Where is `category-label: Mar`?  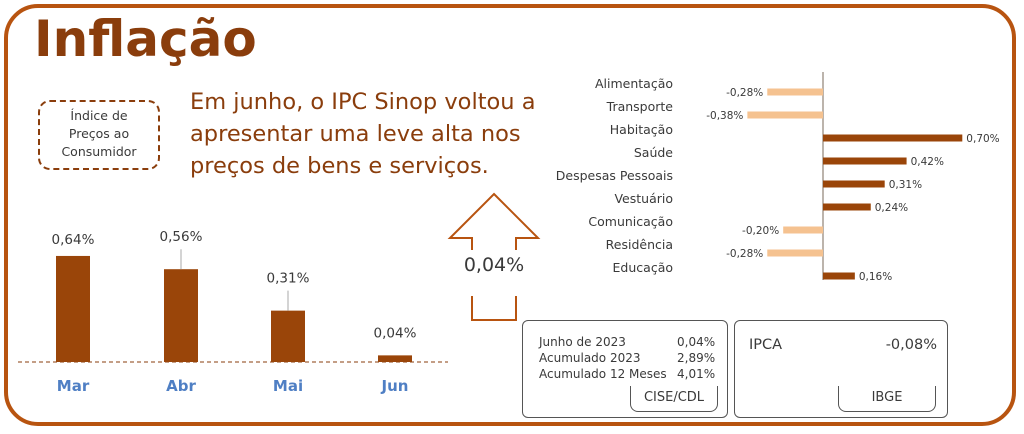 category-label: Mar is located at coordinates (73, 386).